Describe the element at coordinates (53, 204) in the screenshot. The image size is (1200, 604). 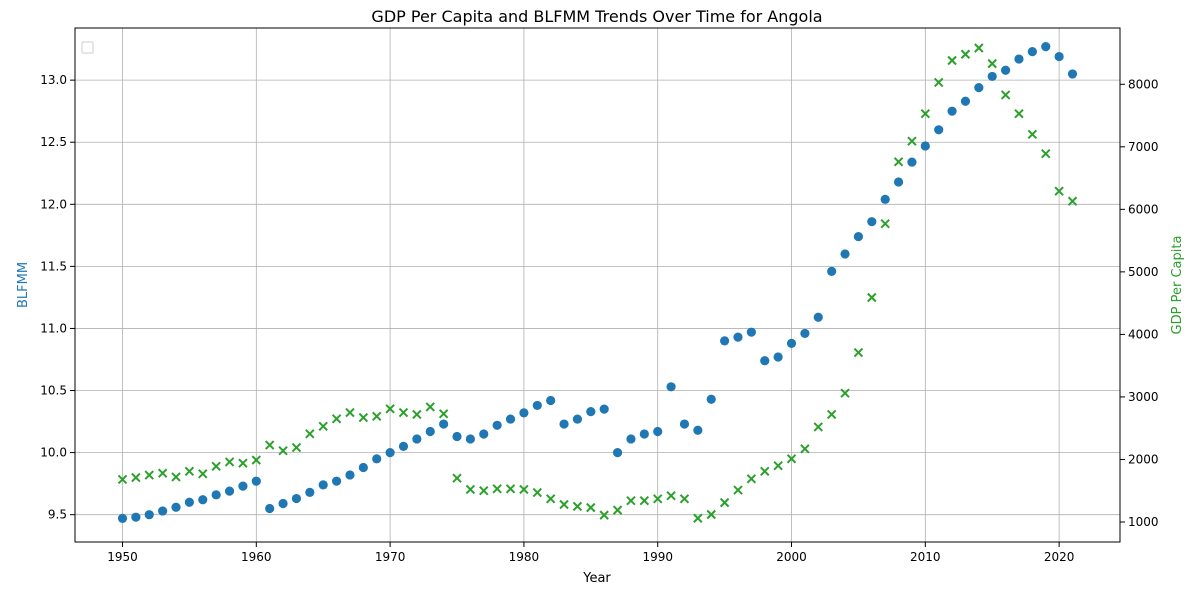
I see `y-left-tick-label: 12.0` at that location.